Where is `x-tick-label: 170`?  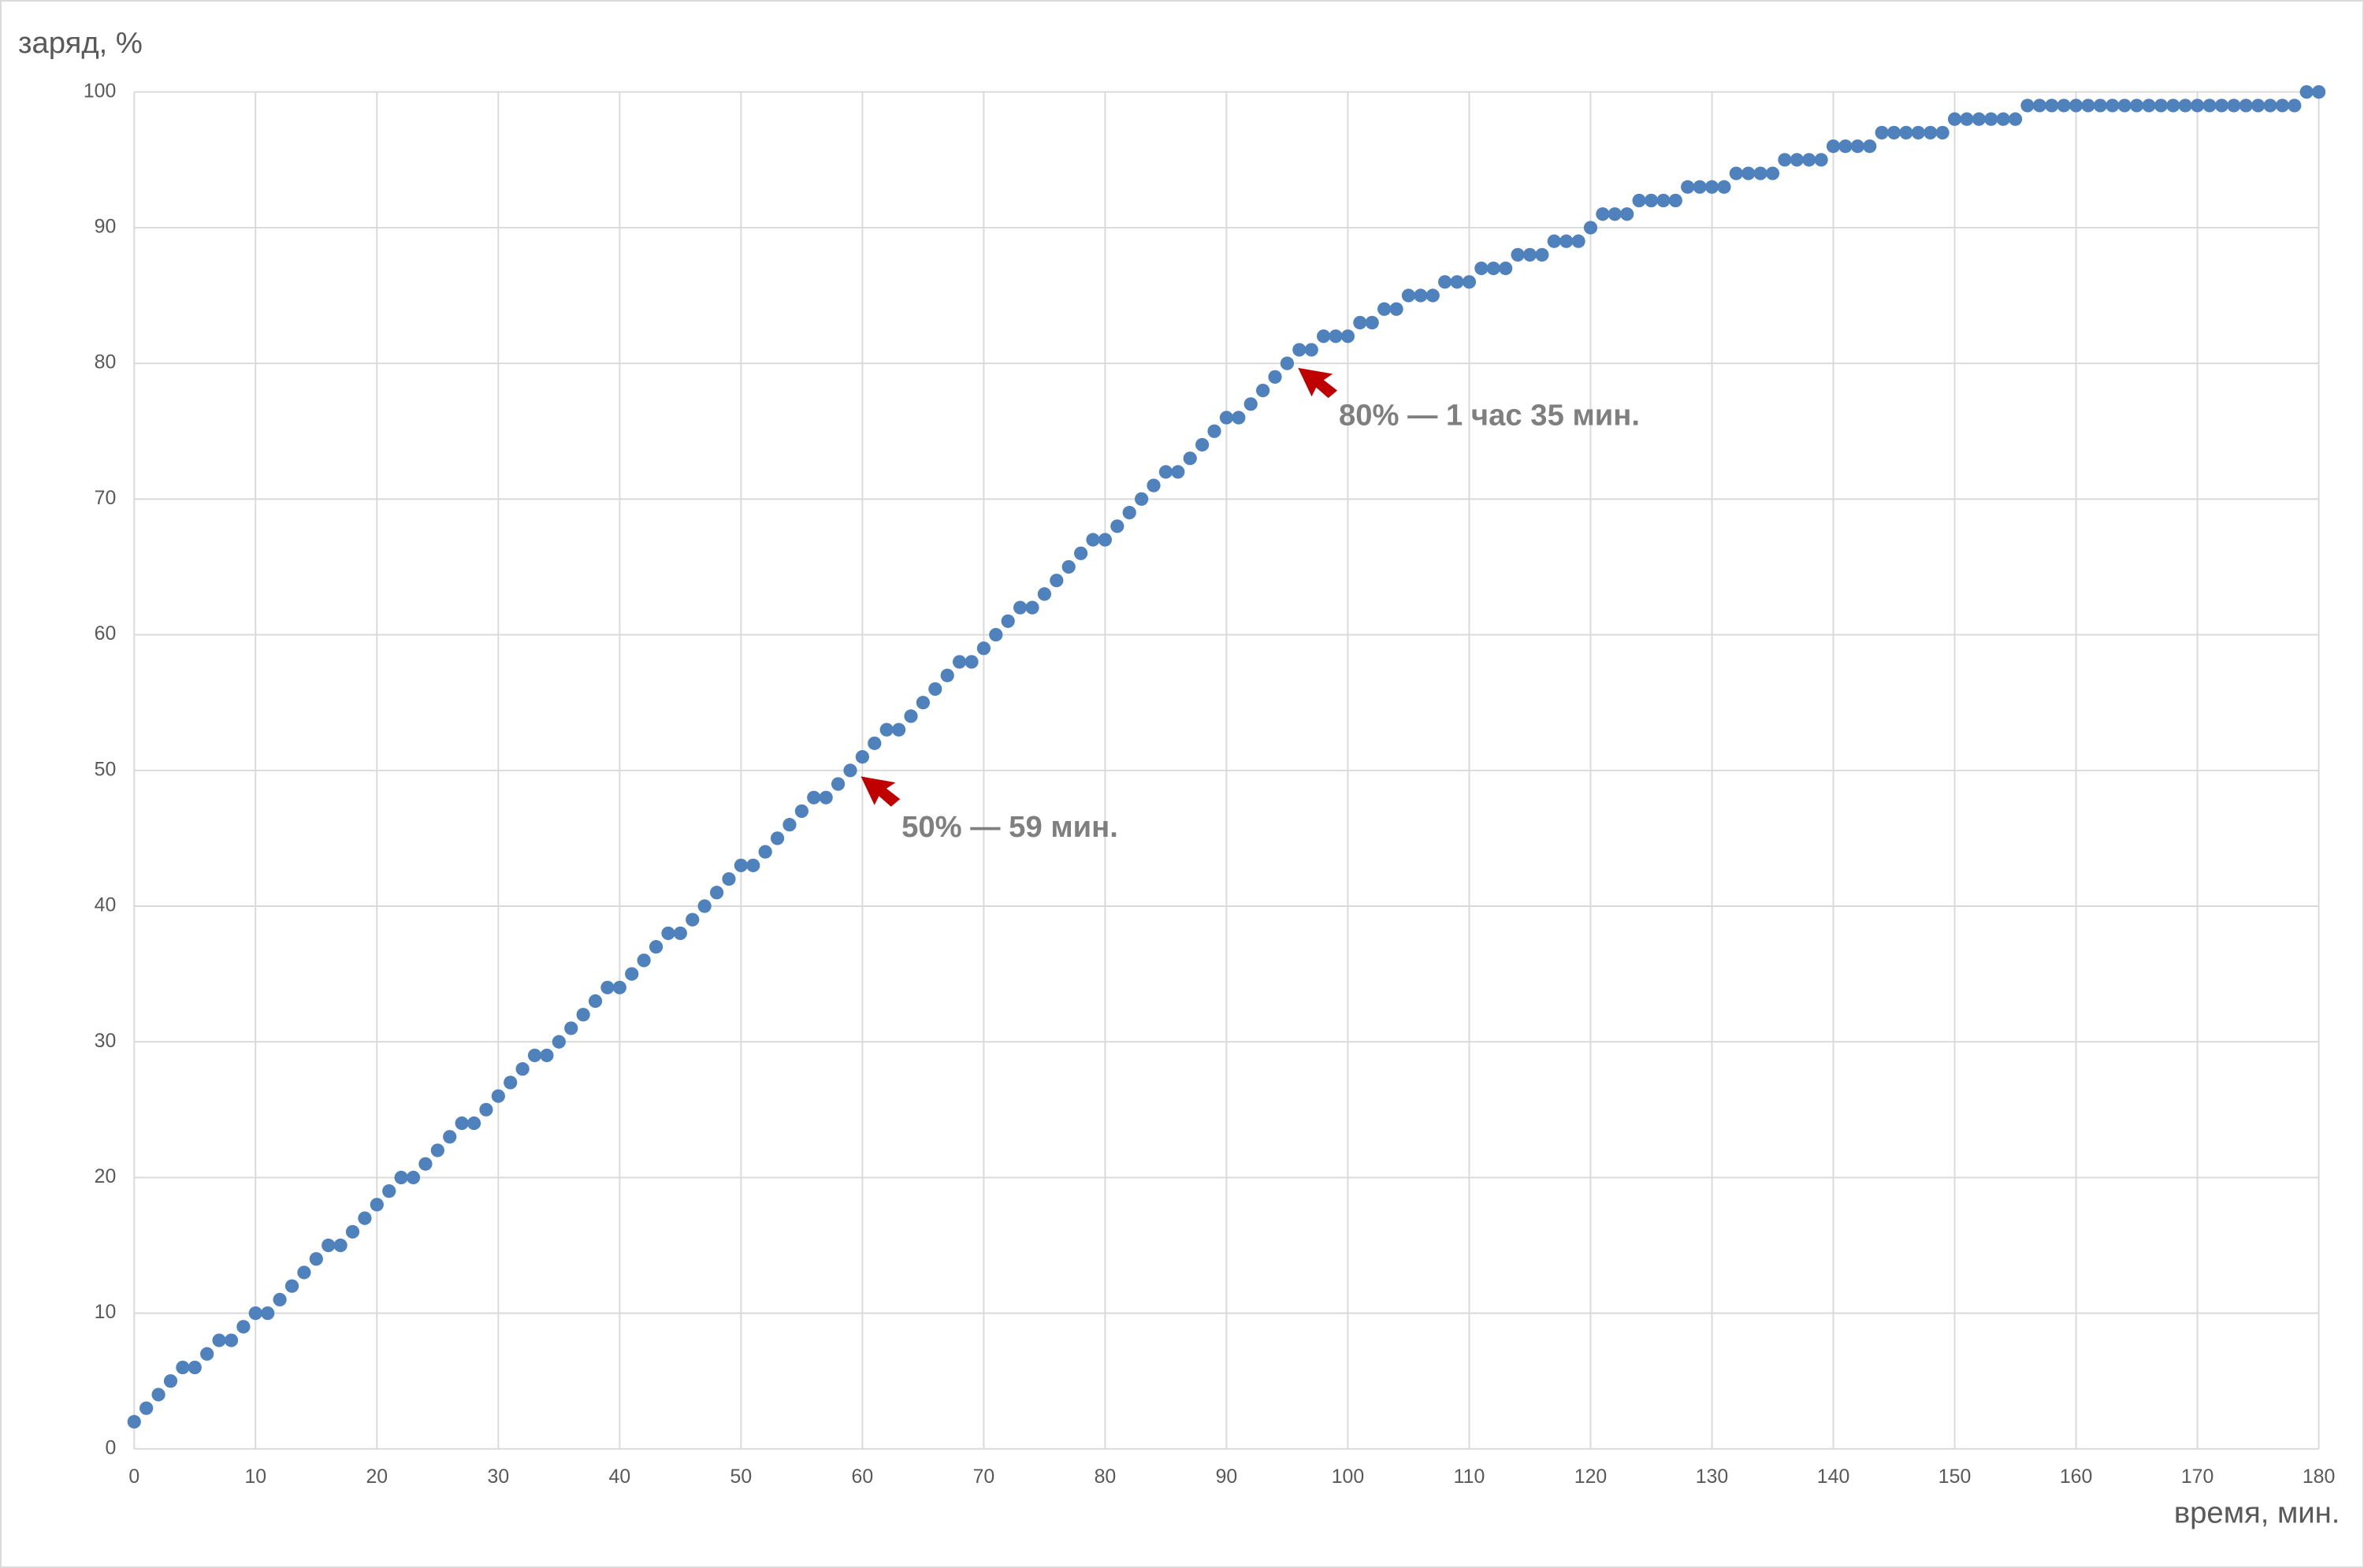 x-tick-label: 170 is located at coordinates (2197, 1477).